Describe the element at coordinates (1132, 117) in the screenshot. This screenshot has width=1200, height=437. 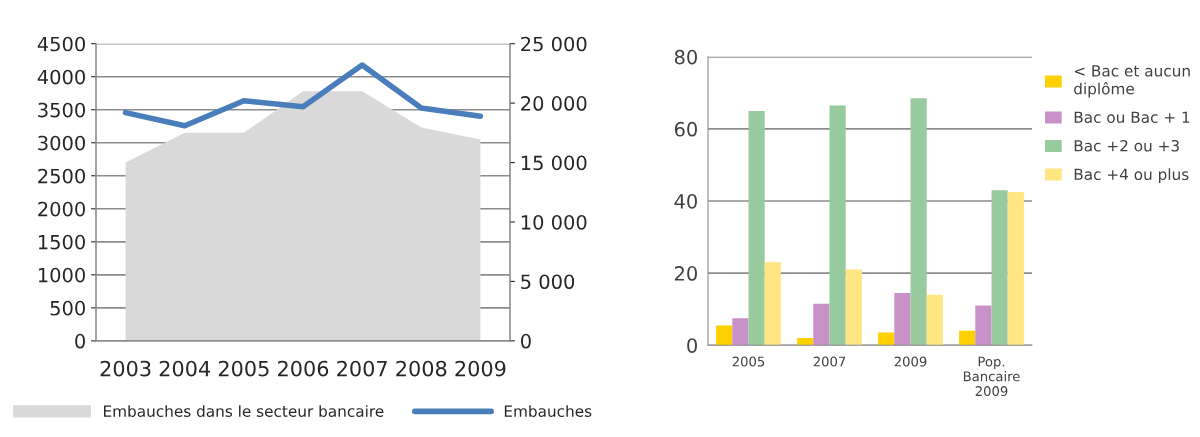
I see `legend-label: Bac ou Bac + 1` at that location.